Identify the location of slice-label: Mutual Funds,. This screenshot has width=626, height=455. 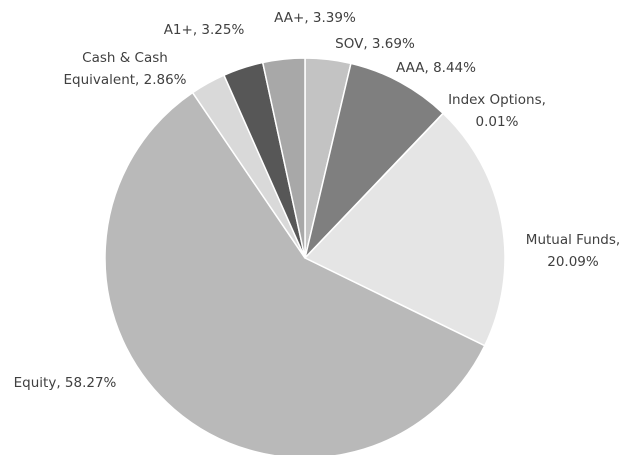
(573, 240).